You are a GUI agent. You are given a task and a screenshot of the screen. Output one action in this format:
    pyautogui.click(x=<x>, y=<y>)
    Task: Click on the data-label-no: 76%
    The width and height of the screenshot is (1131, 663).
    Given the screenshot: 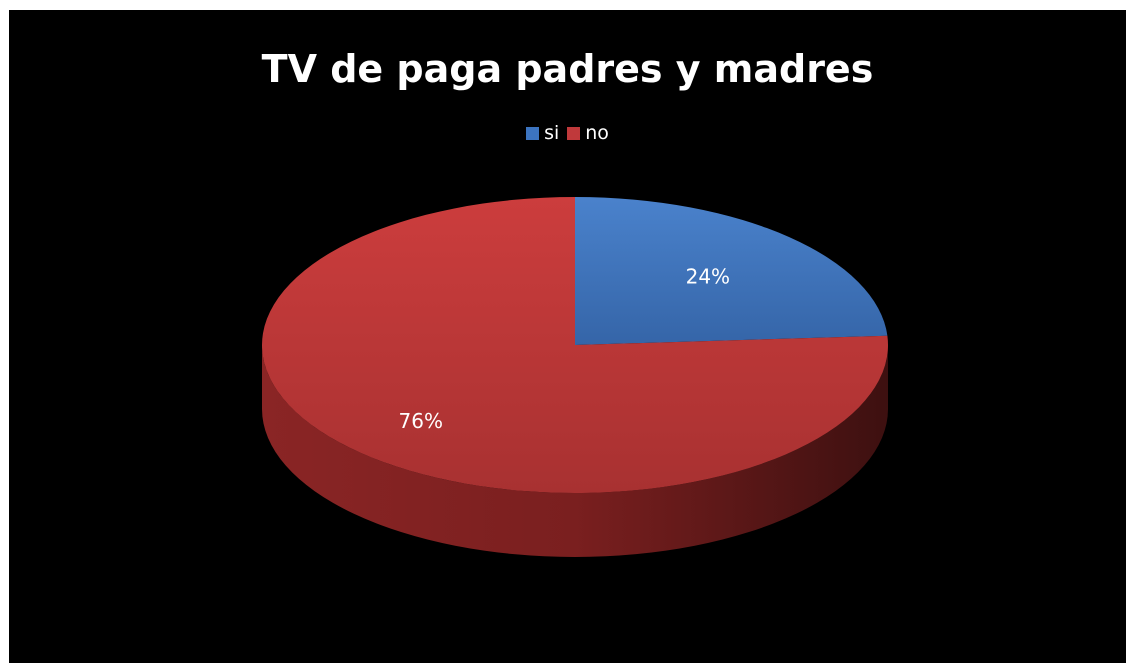 What is the action you would take?
    pyautogui.click(x=421, y=421)
    